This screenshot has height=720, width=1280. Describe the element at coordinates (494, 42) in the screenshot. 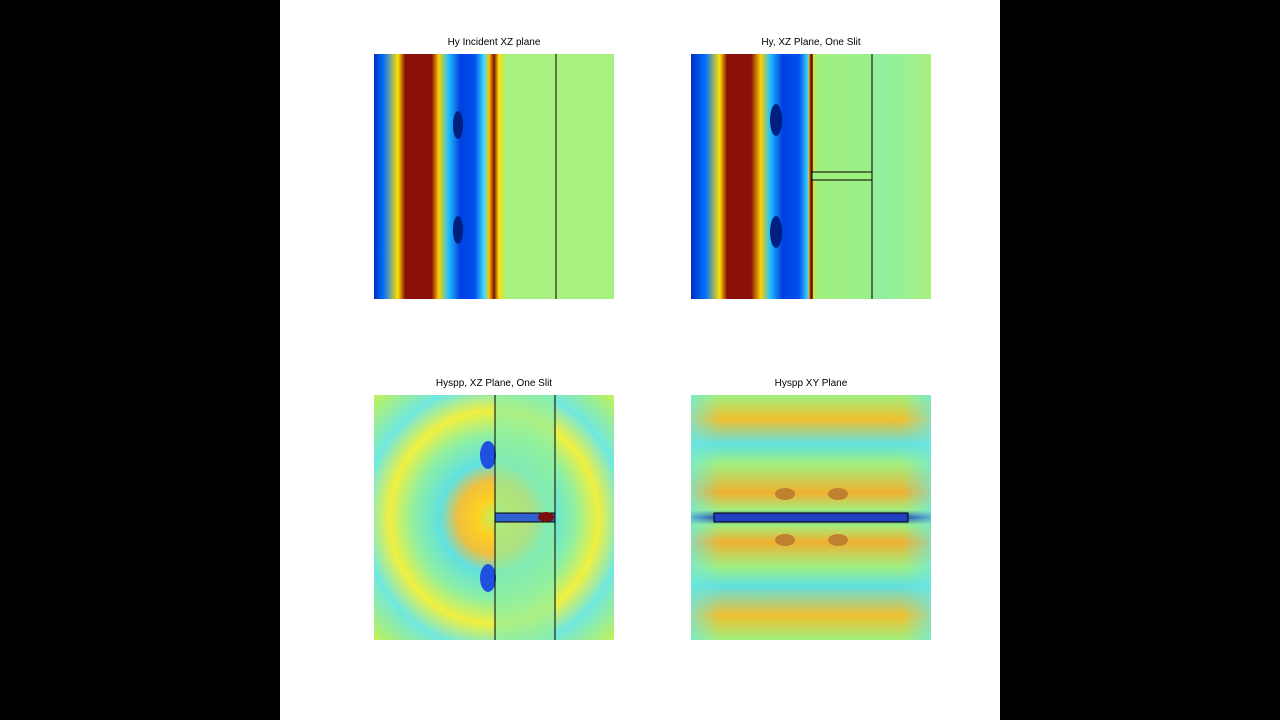

I see `panel-title: Hy Incident XZ plane` at that location.